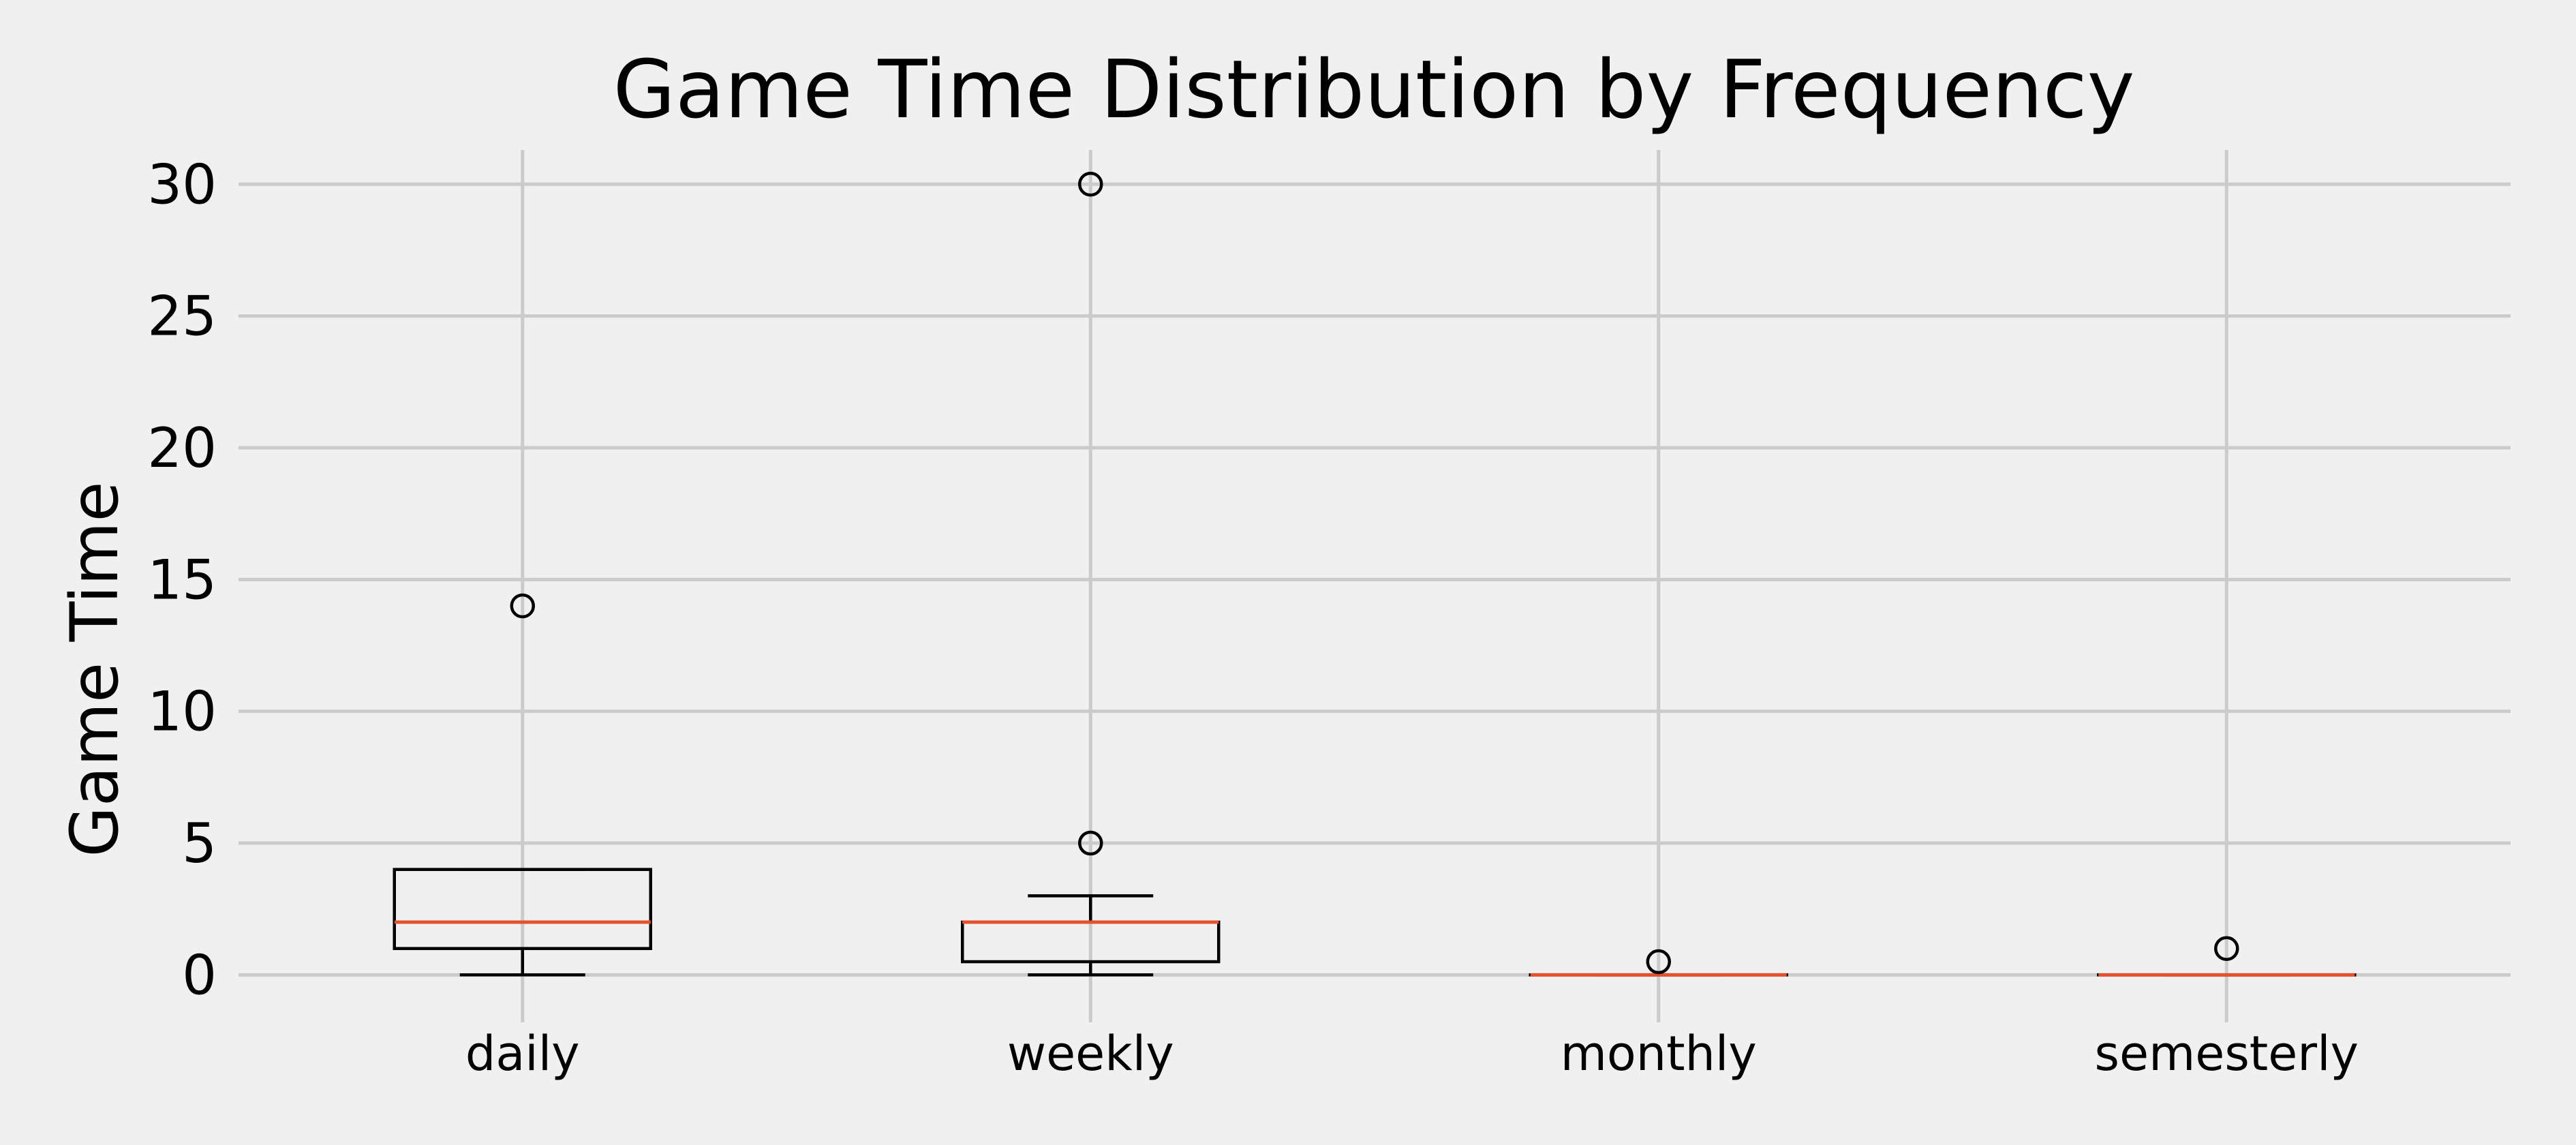  I want to click on y-tick-label: 0, so click(199, 975).